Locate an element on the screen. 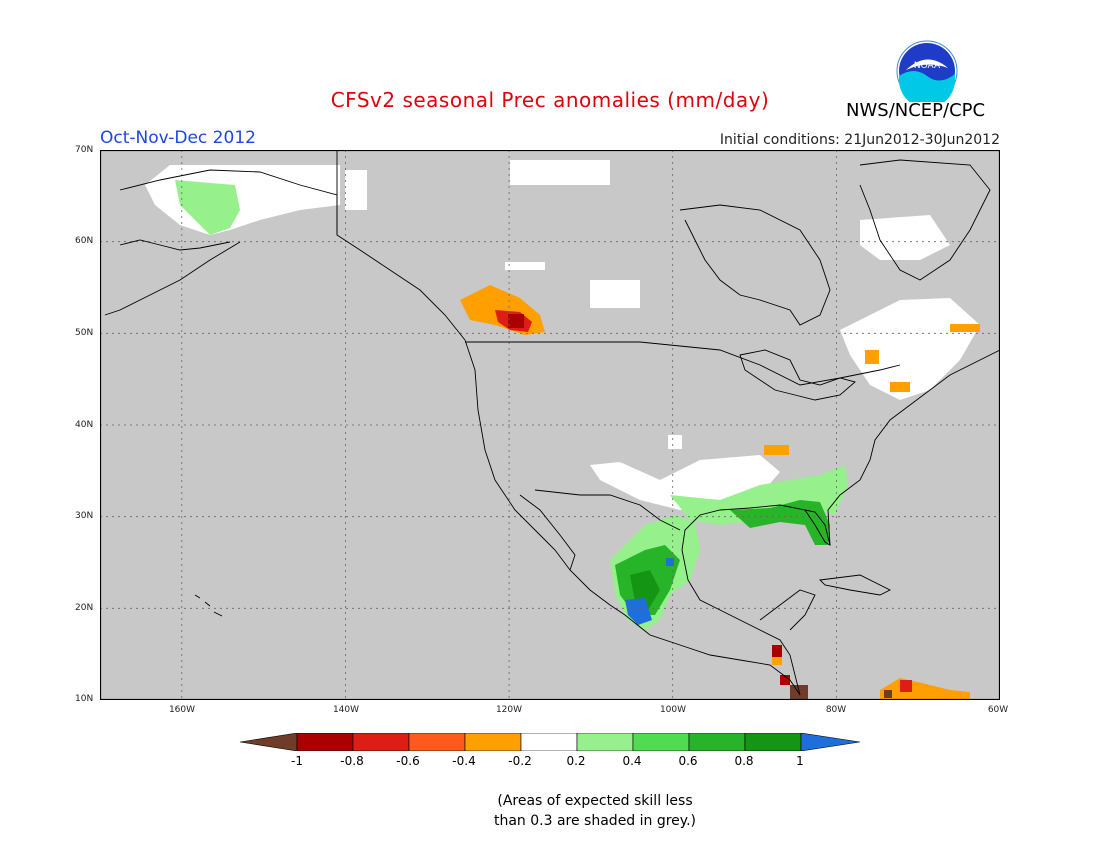 This screenshot has height=850, width=1100. agency-label: NWS/NCEP/CPC is located at coordinates (916, 110).